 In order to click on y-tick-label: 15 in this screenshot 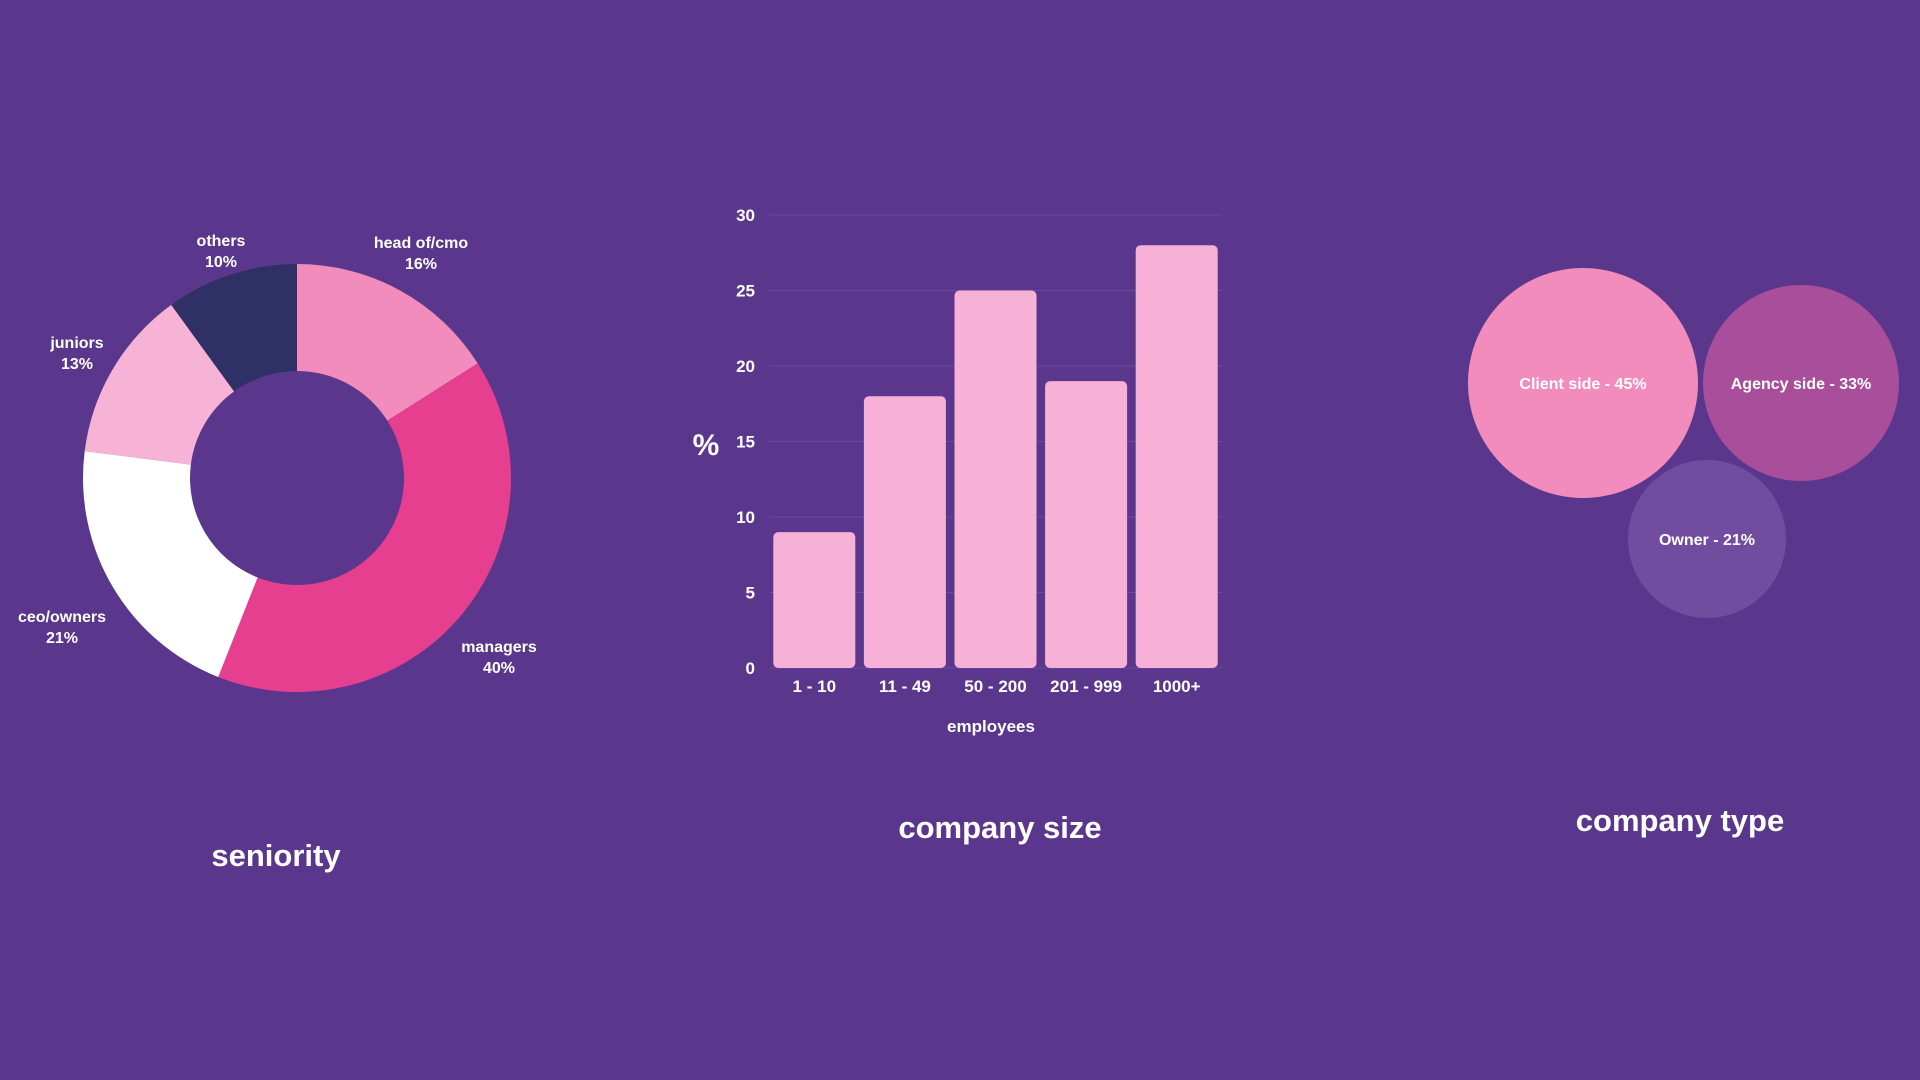, I will do `click(745, 442)`.